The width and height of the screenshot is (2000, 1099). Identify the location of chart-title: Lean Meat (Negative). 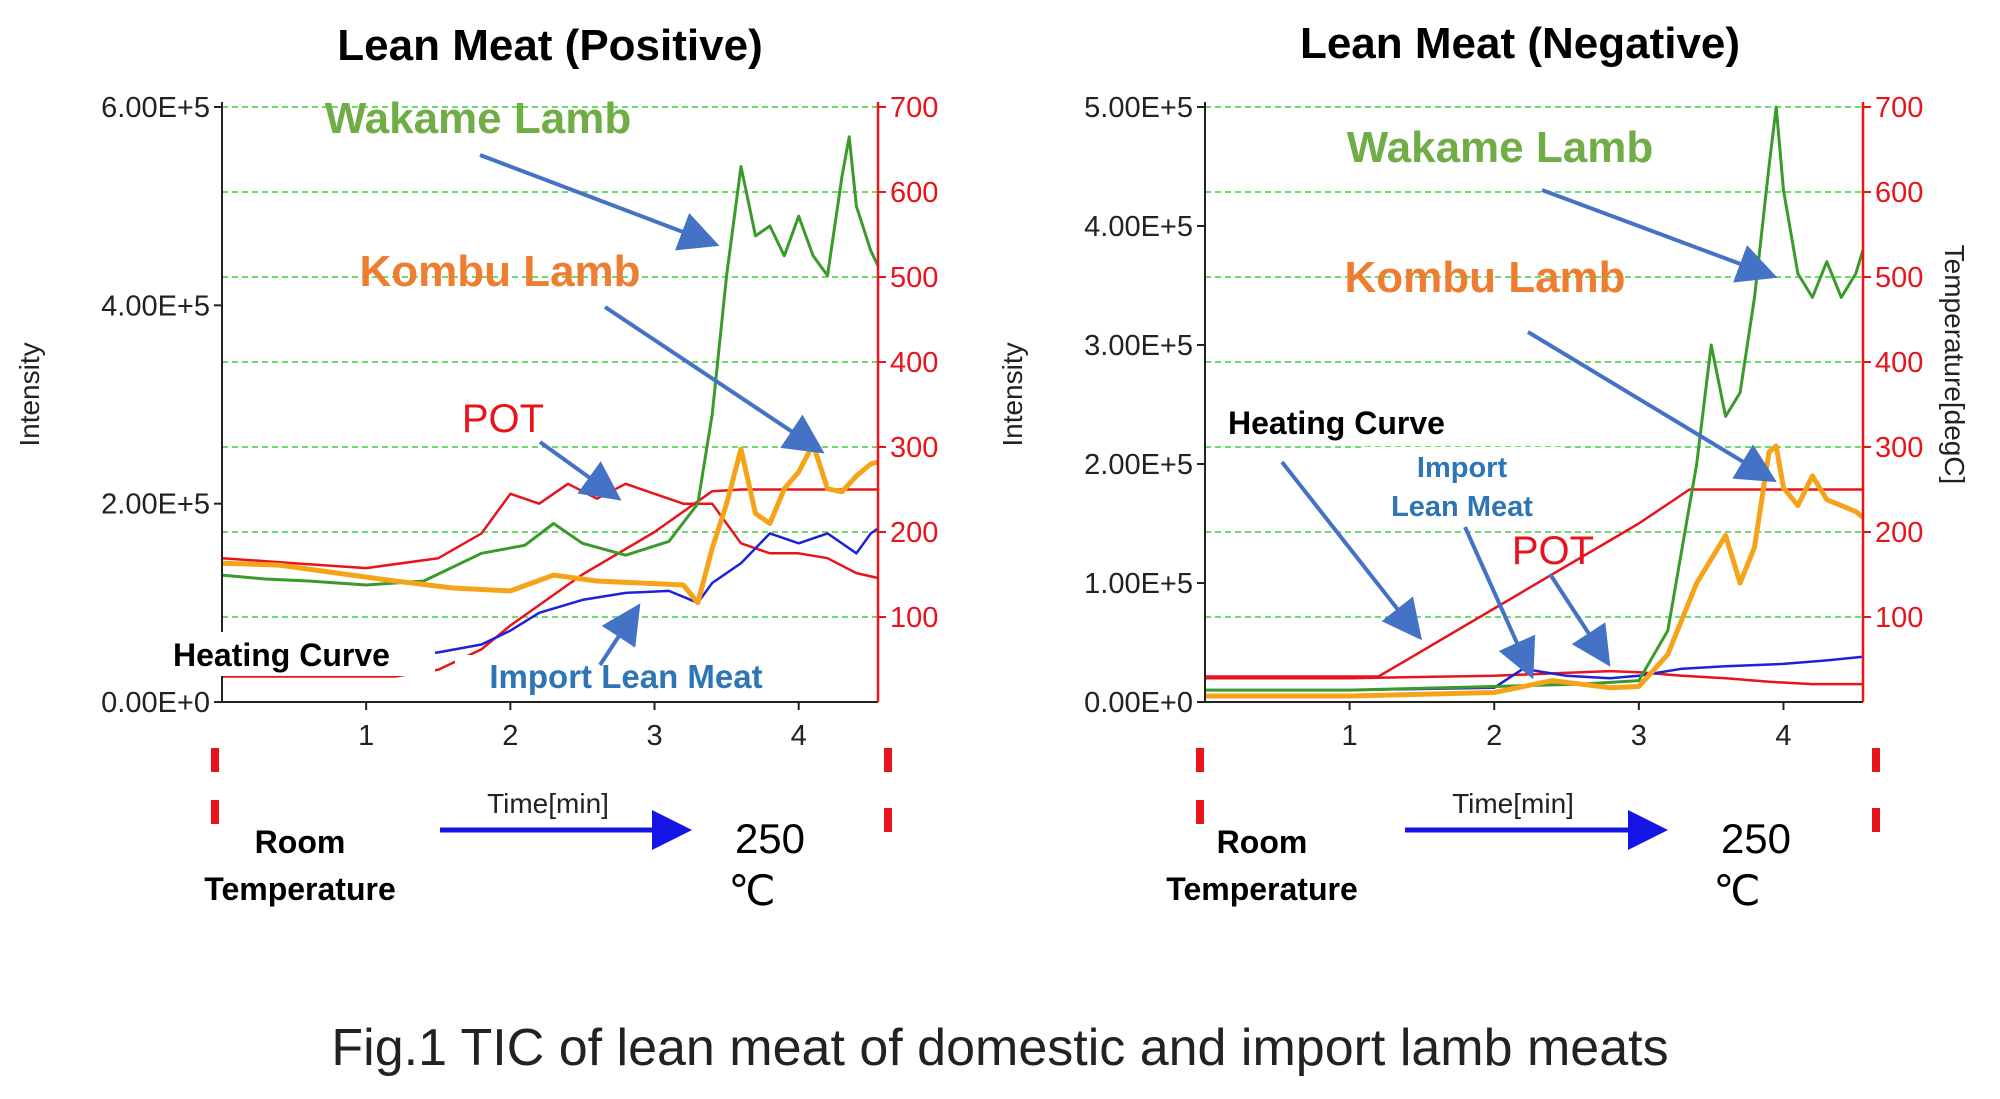
(1520, 43).